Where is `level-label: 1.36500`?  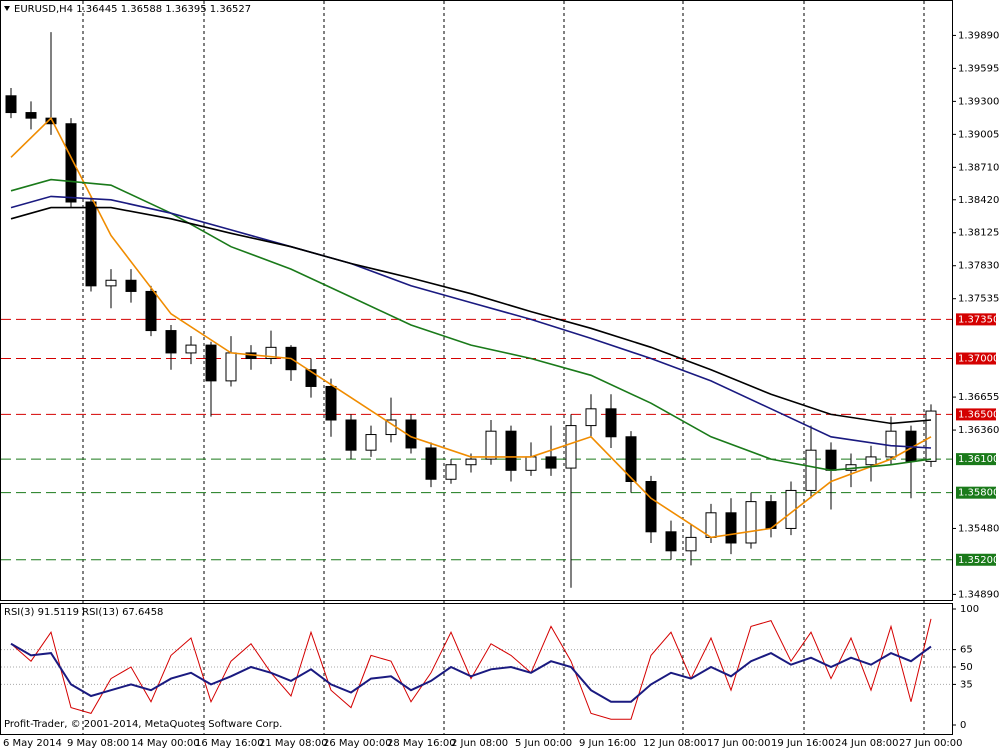 level-label: 1.36500 is located at coordinates (978, 414).